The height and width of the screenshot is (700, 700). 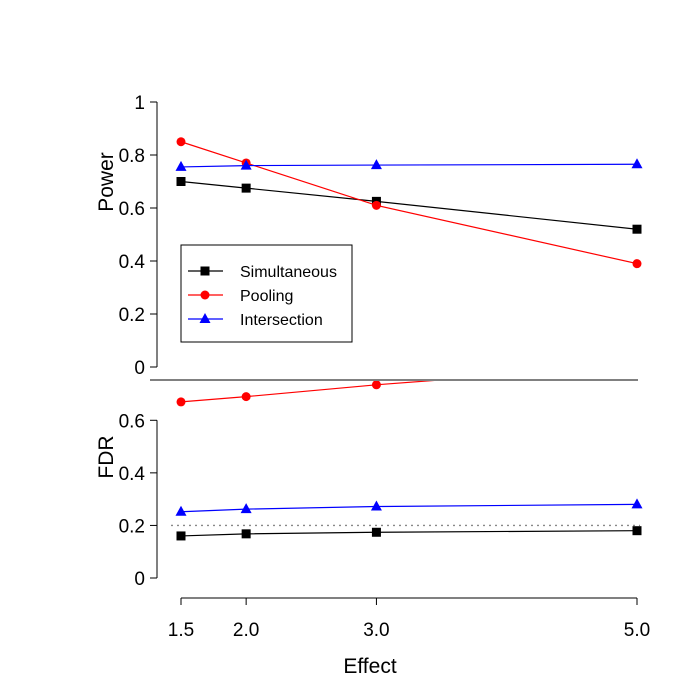 What do you see at coordinates (637, 630) in the screenshot?
I see `x-tick-label: 5.0` at bounding box center [637, 630].